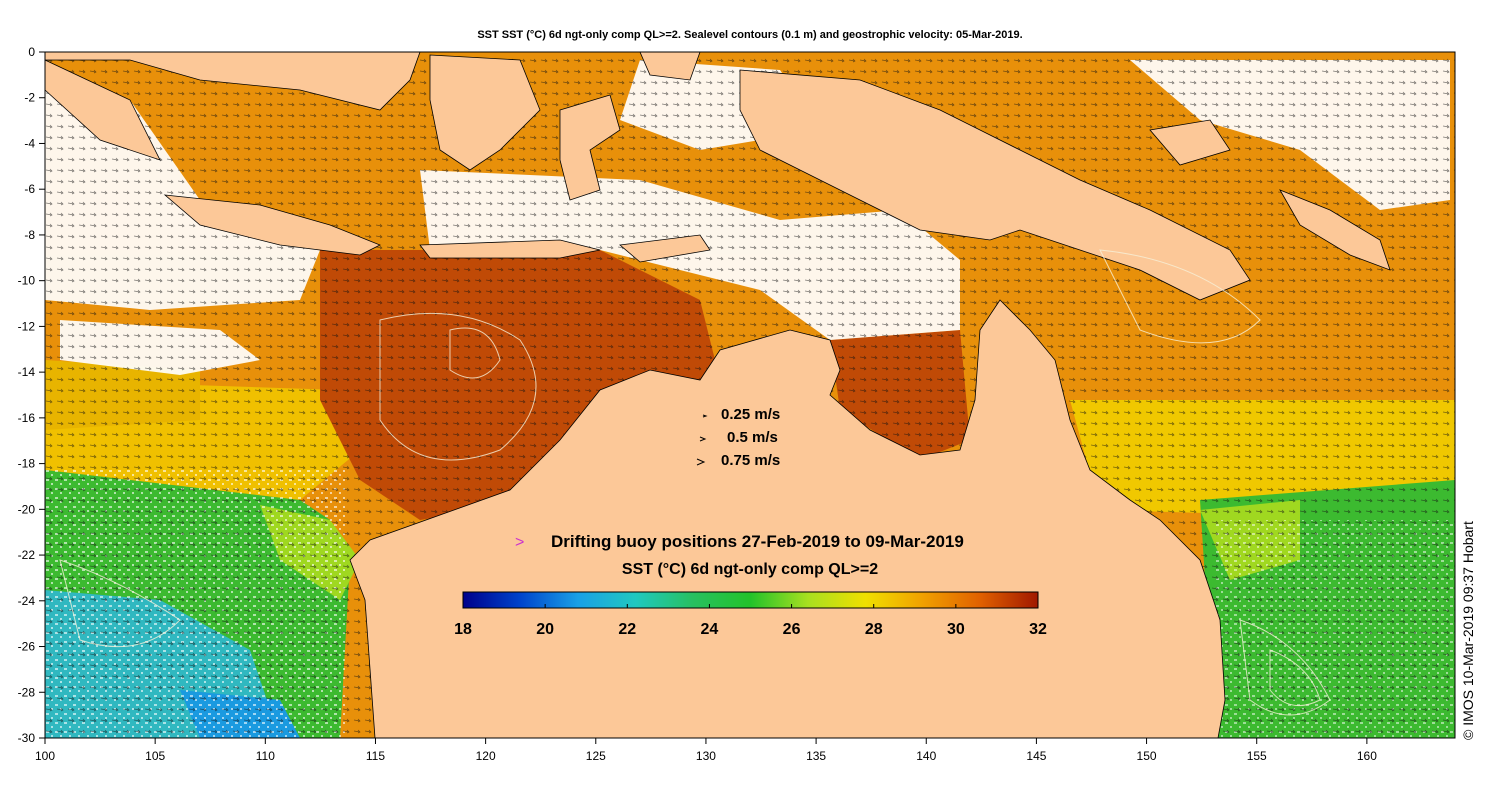 The height and width of the screenshot is (790, 1500). What do you see at coordinates (596, 756) in the screenshot?
I see `x-tick-label: 125` at bounding box center [596, 756].